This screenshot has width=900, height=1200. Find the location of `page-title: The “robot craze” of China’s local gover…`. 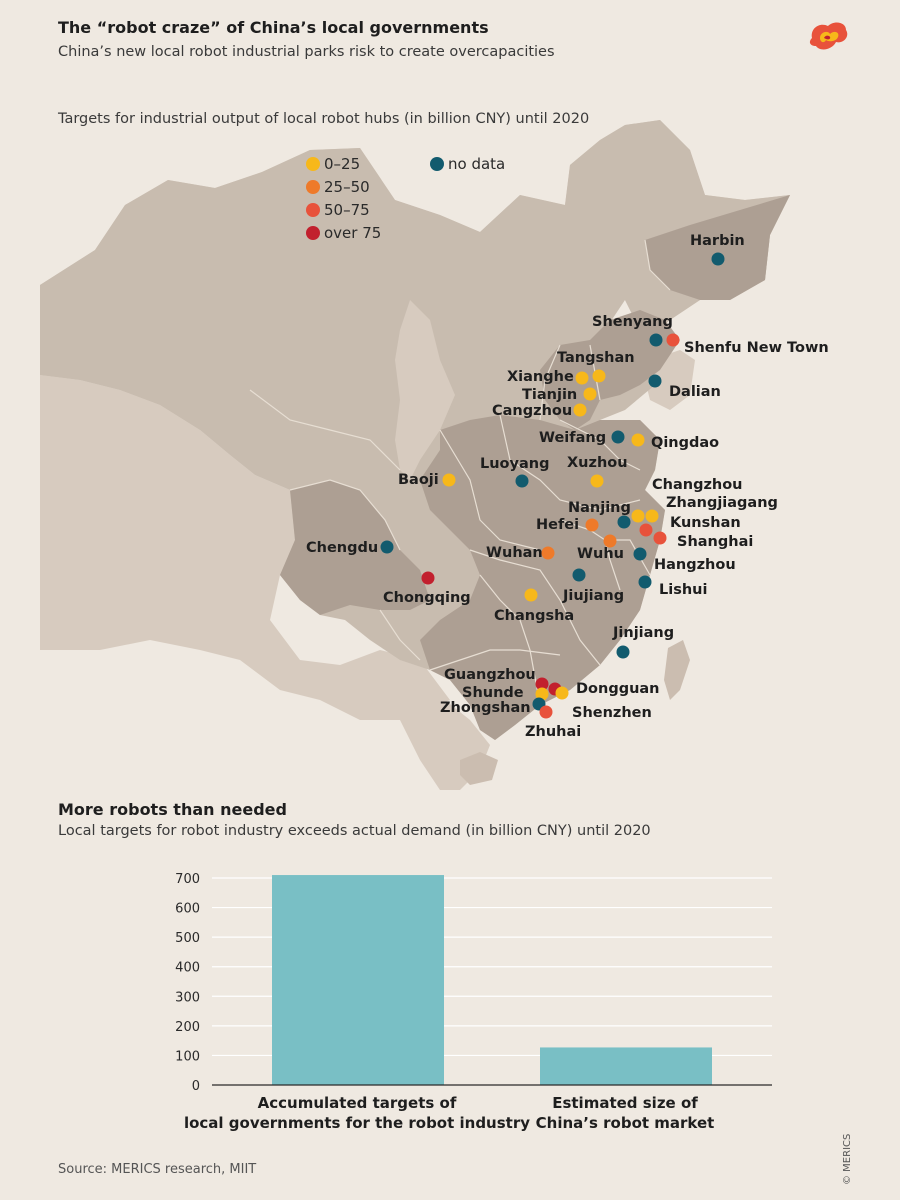

page-title: The “robot craze” of China’s local gover… is located at coordinates (273, 27).